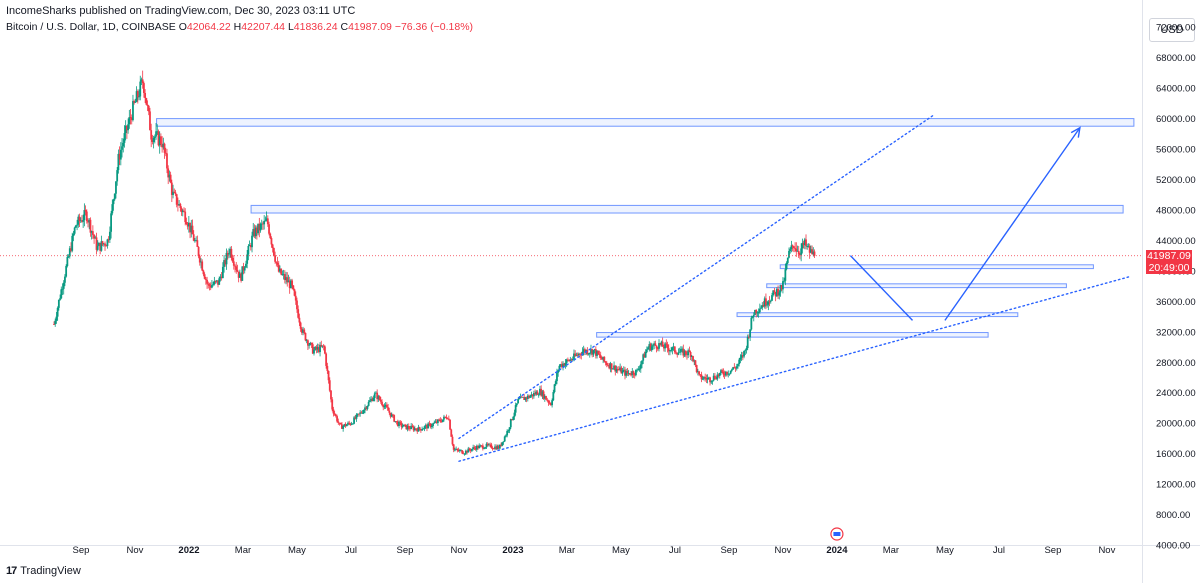 The height and width of the screenshot is (583, 1200). I want to click on x-tick-label: Jul, so click(351, 550).